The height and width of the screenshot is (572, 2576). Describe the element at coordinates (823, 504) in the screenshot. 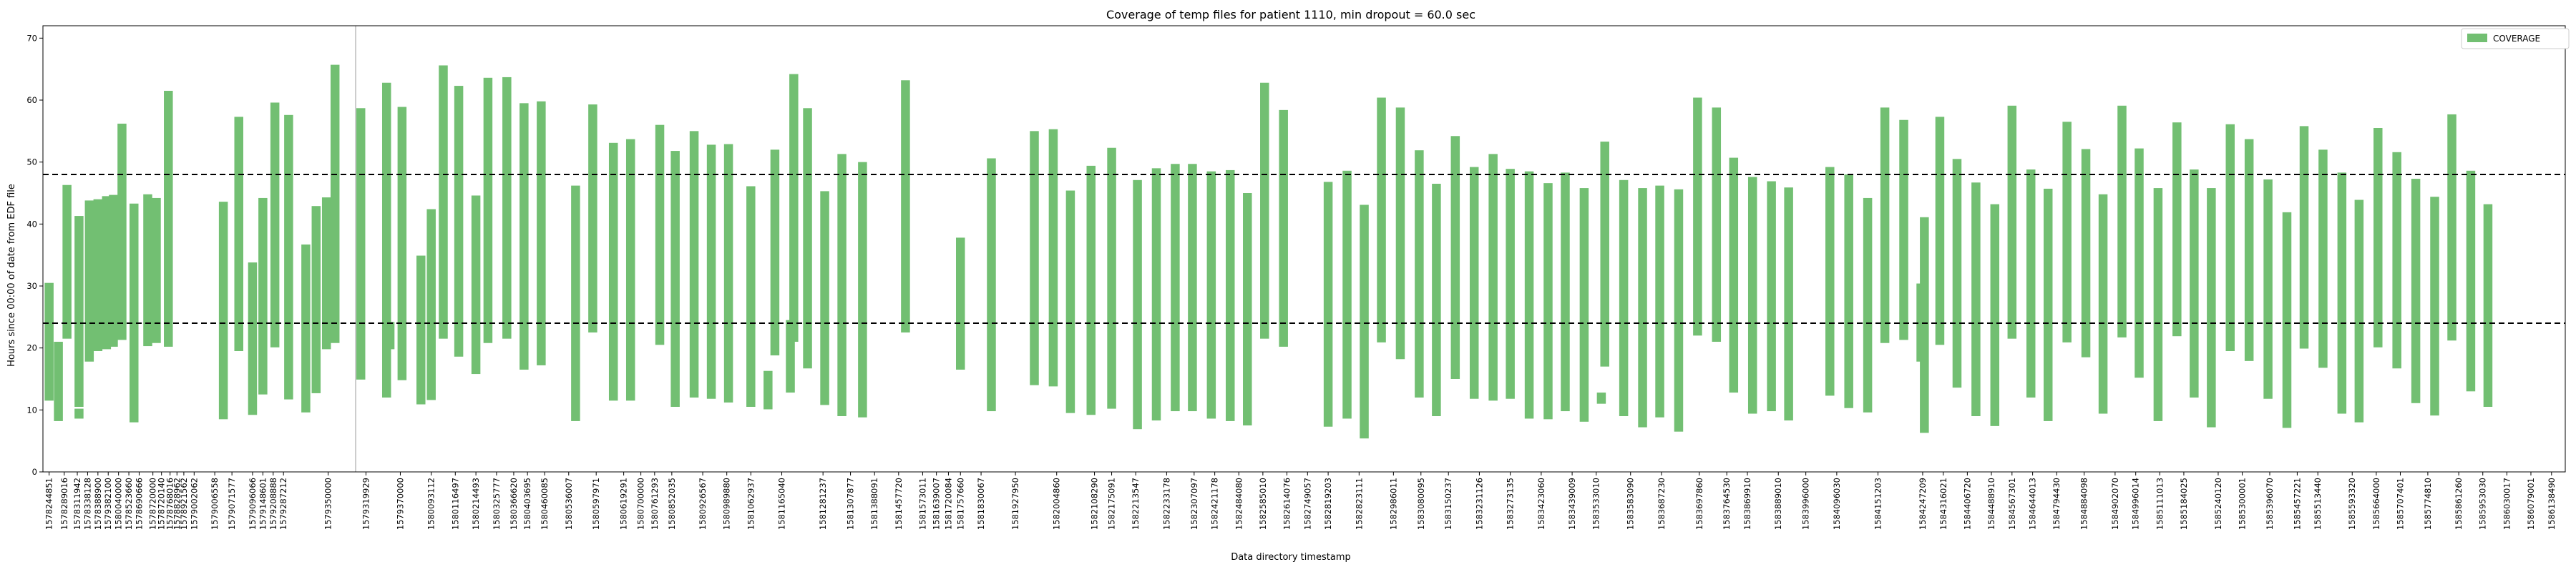

I see `x-tick-label: 1581281237` at that location.